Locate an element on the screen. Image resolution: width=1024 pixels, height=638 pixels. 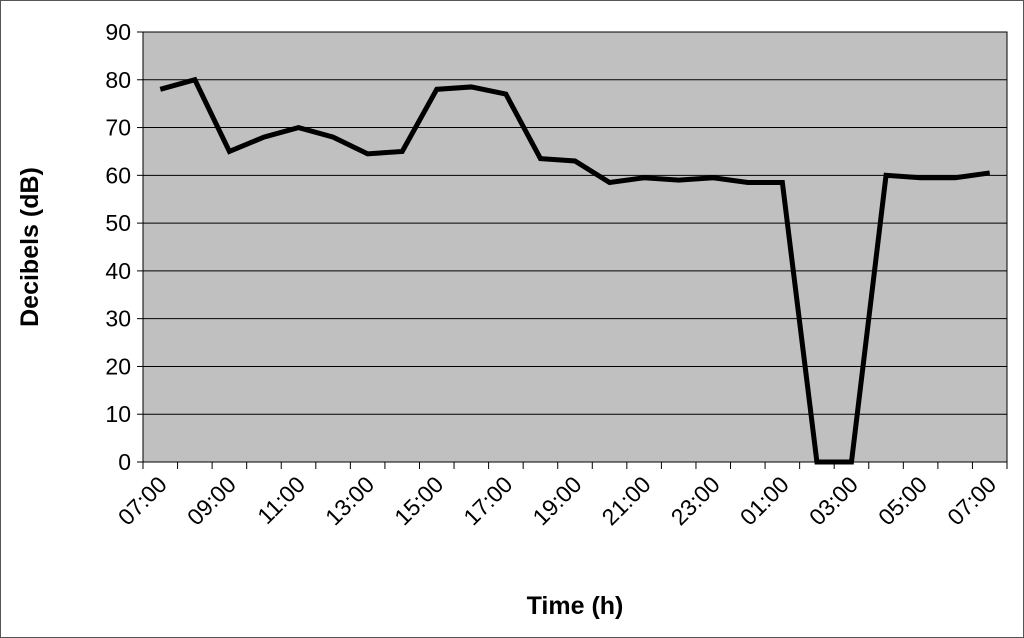
y-tick-label: 0 is located at coordinates (124, 462).